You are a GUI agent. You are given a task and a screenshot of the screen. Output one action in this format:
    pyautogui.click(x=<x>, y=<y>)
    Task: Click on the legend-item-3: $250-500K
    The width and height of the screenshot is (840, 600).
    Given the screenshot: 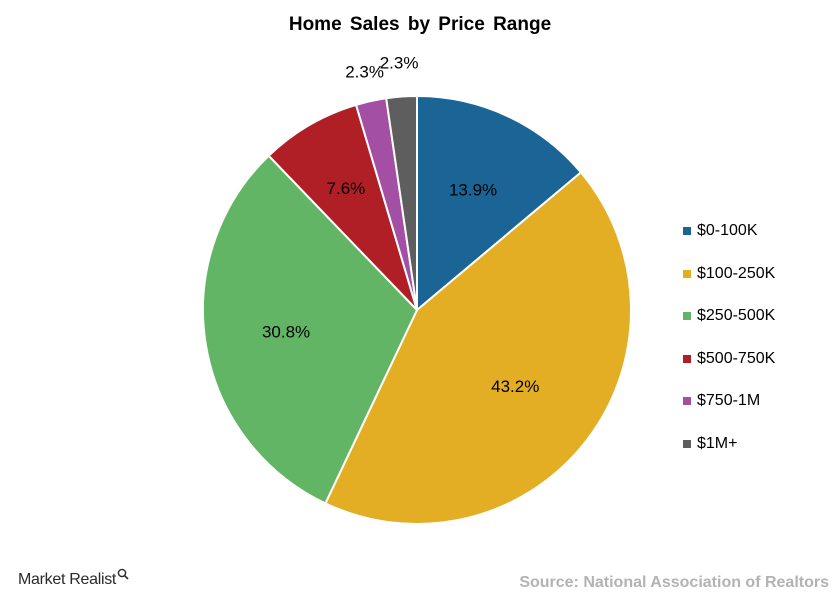 What is the action you would take?
    pyautogui.click(x=729, y=316)
    